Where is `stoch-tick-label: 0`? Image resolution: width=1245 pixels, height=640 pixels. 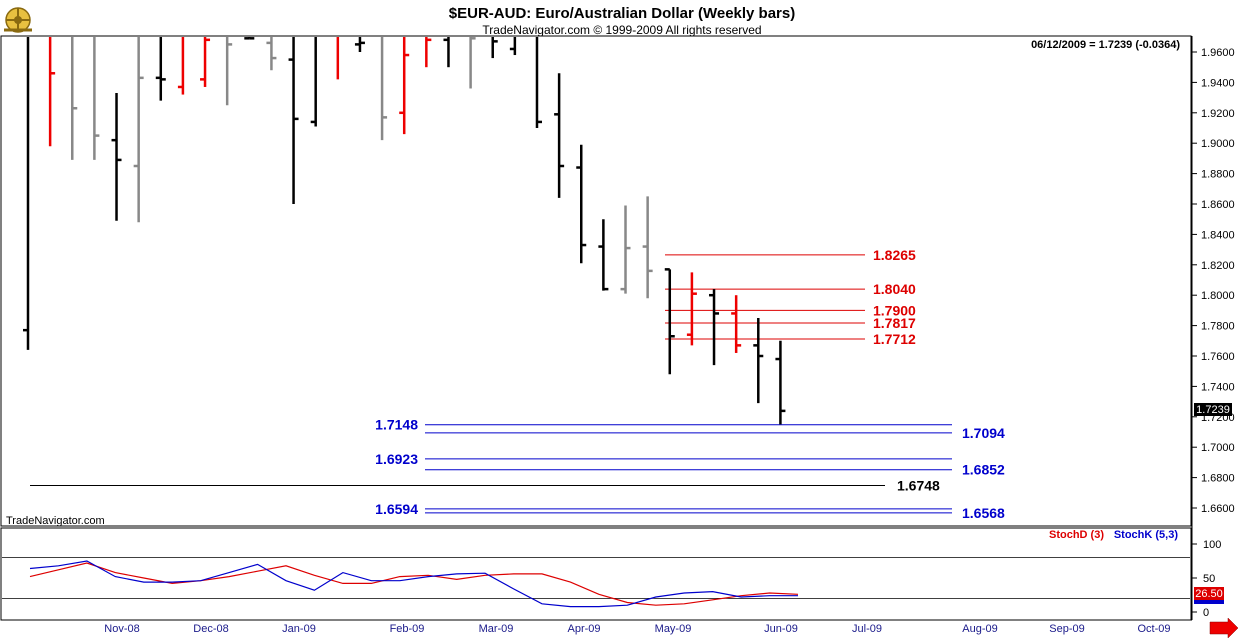
stoch-tick-label: 0 is located at coordinates (1206, 613).